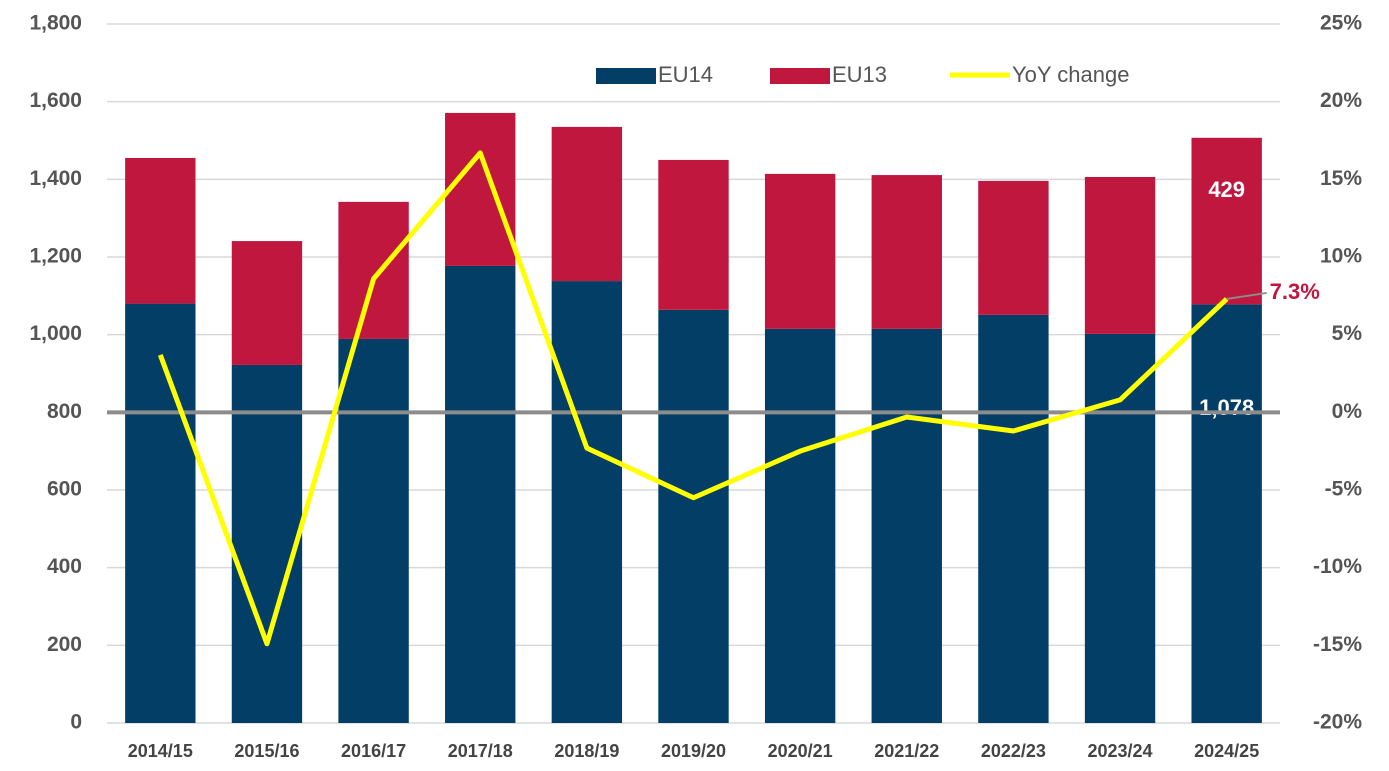  Describe the element at coordinates (1337, 644) in the screenshot. I see `y2-tick-label: -15%` at that location.